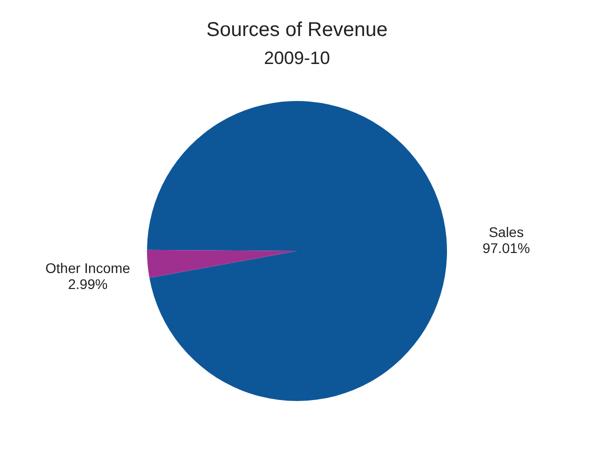 The height and width of the screenshot is (458, 594). I want to click on data-label: 2.99%, so click(88, 284).